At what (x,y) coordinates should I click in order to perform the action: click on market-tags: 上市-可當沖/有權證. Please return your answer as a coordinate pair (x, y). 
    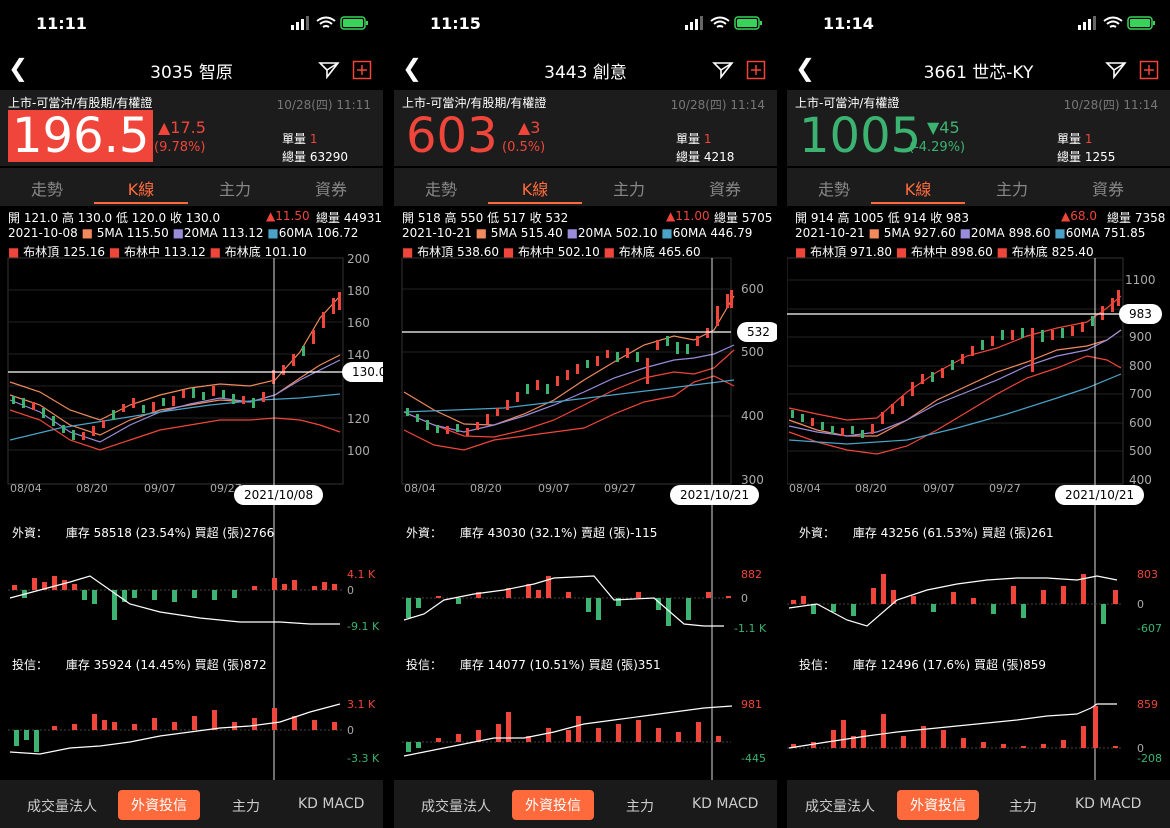
    Looking at the image, I should click on (847, 103).